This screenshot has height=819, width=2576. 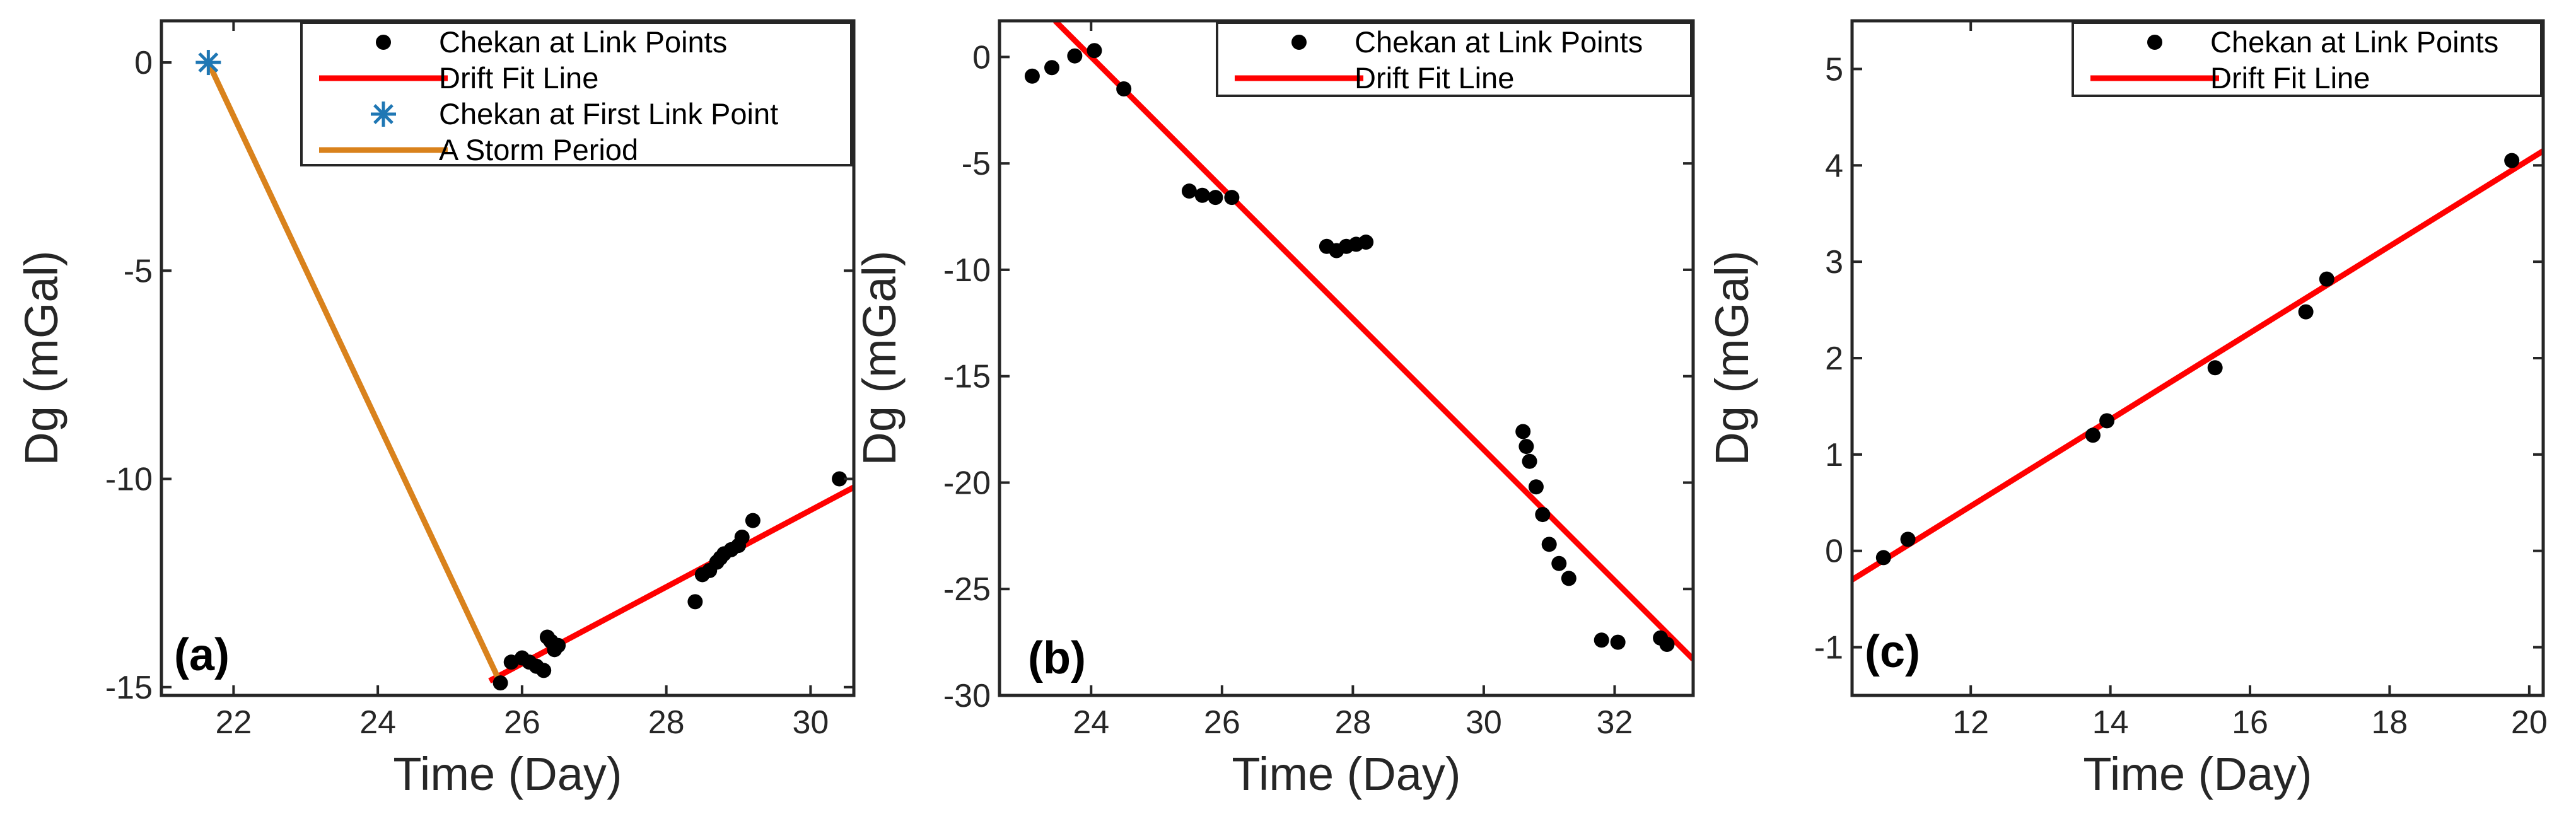 What do you see at coordinates (609, 114) in the screenshot?
I see `legend-label: Chekan at First Link Point` at bounding box center [609, 114].